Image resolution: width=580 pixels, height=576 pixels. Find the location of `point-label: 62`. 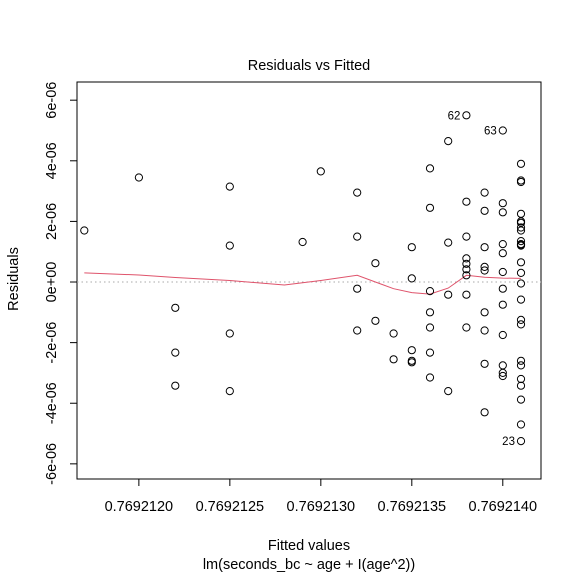

point-label: 62 is located at coordinates (454, 116).